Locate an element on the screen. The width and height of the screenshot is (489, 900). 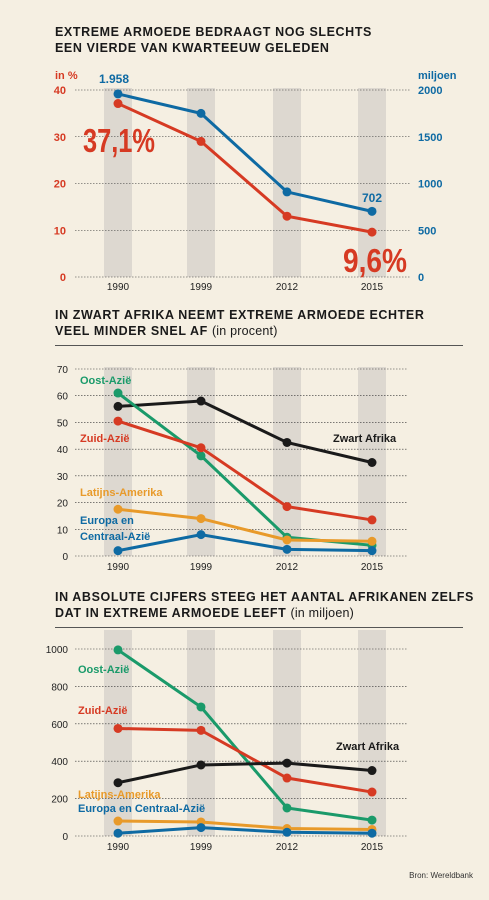
chart2-subtitle: (in procent) is located at coordinates (244, 331).